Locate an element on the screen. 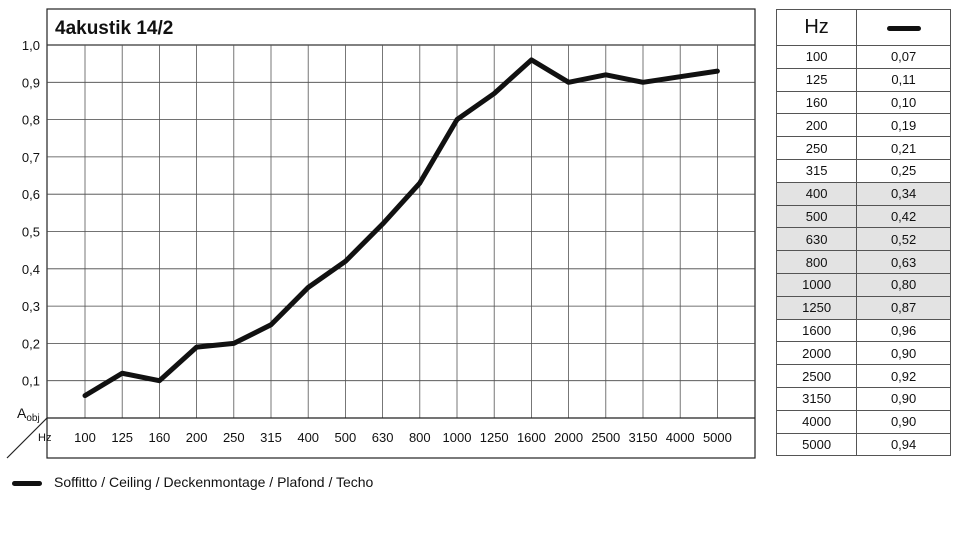  y-axis-label-sub: obj is located at coordinates (32, 418).